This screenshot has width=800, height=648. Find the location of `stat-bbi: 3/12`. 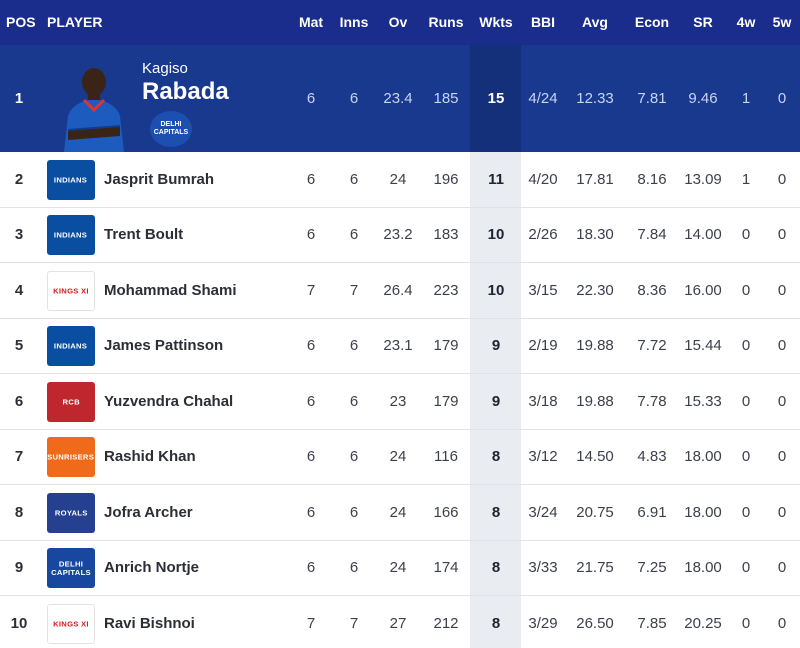

stat-bbi: 3/12 is located at coordinates (543, 457).